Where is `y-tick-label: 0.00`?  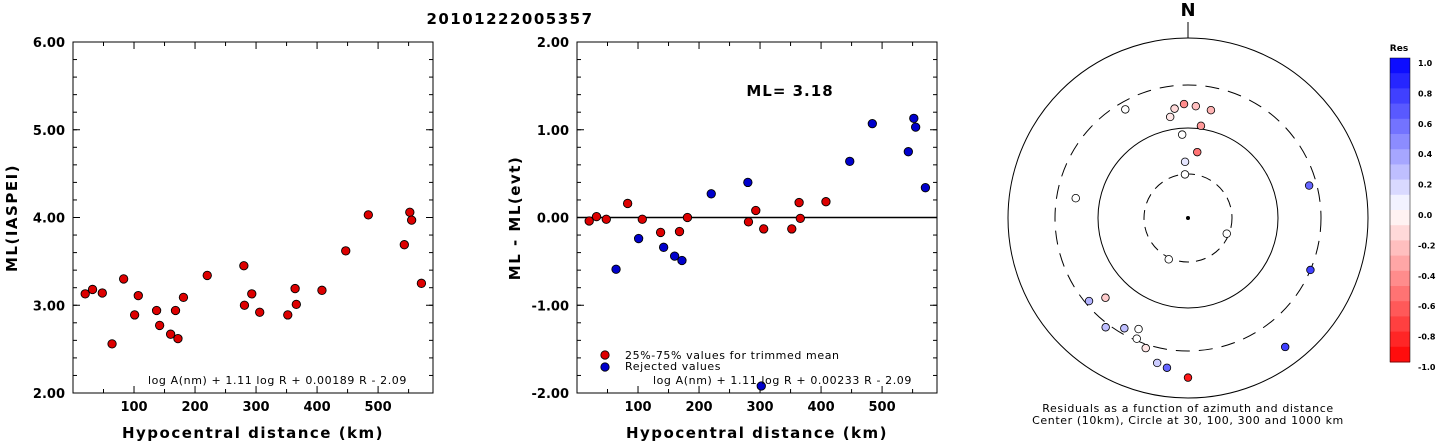 y-tick-label: 0.00 is located at coordinates (553, 219).